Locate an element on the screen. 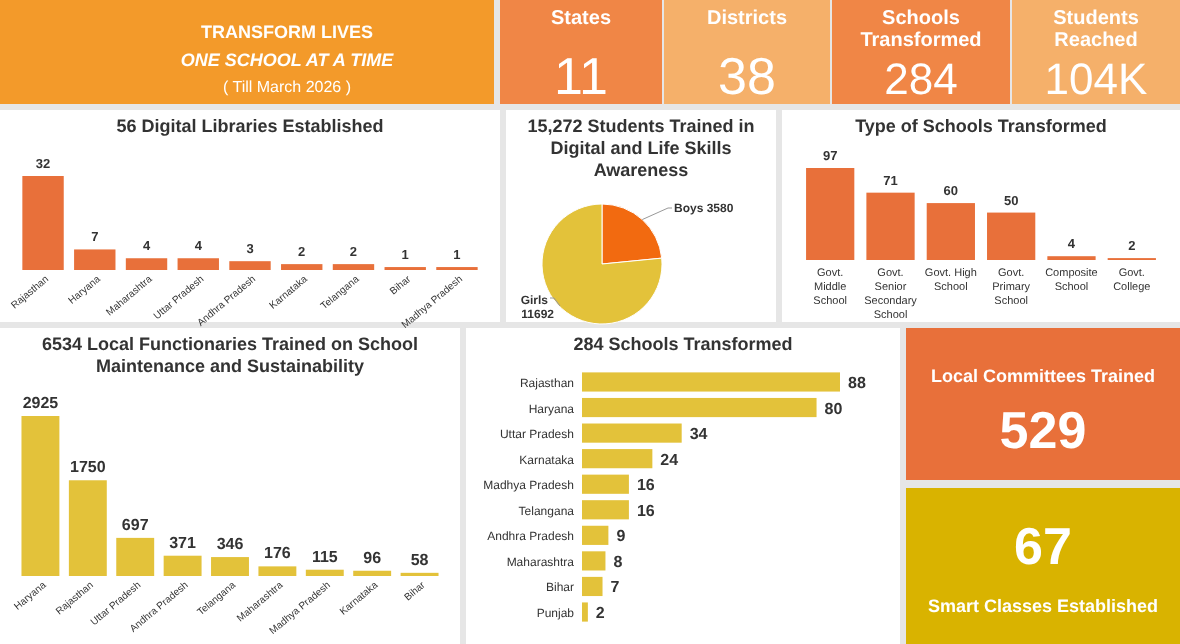 The image size is (1180, 644). text: 284 is located at coordinates (921, 79).